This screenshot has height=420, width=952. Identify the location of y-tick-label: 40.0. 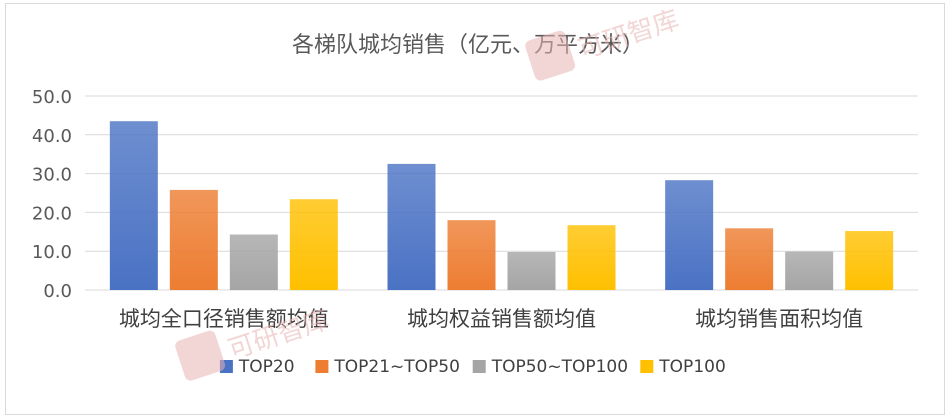
(52, 136).